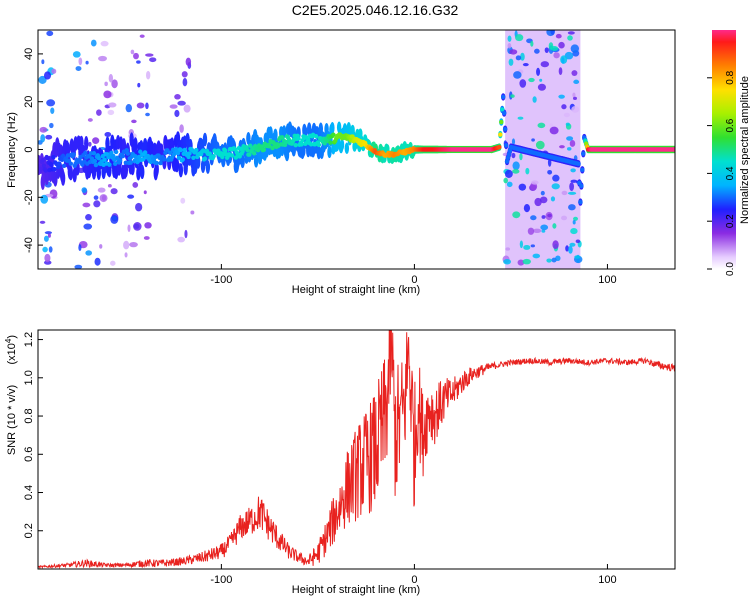 The height and width of the screenshot is (600, 750). What do you see at coordinates (11, 350) in the screenshot?
I see `snr-scale-label: (x104)` at bounding box center [11, 350].